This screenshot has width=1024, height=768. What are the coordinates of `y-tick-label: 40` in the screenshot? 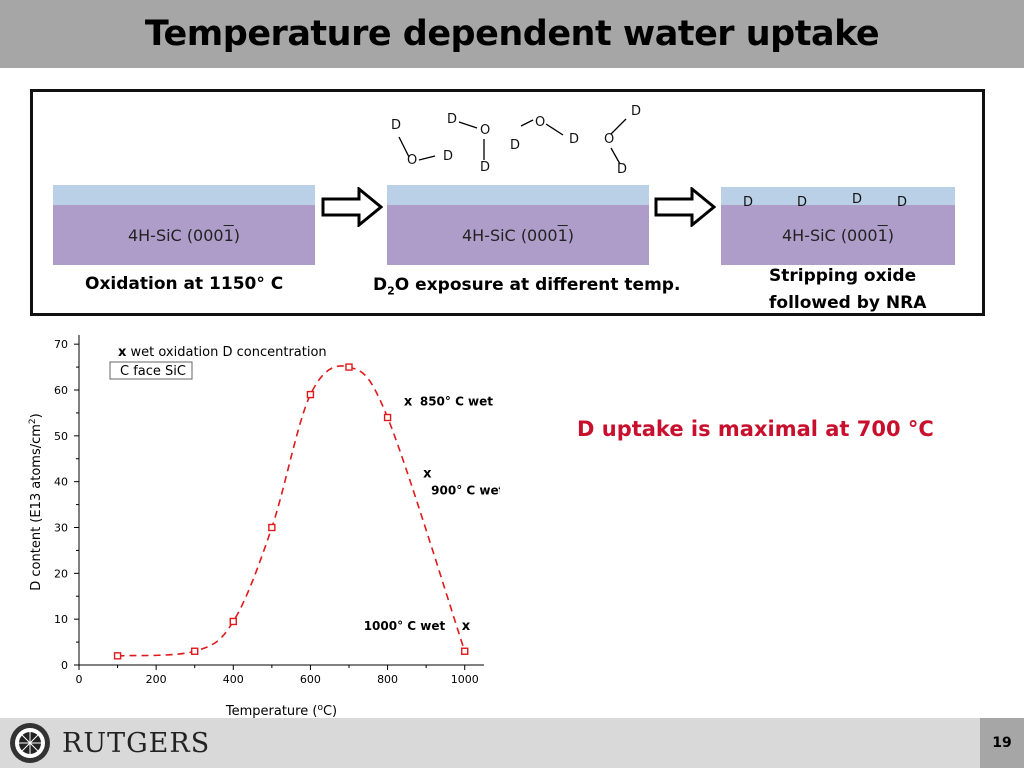 It's located at (61, 482).